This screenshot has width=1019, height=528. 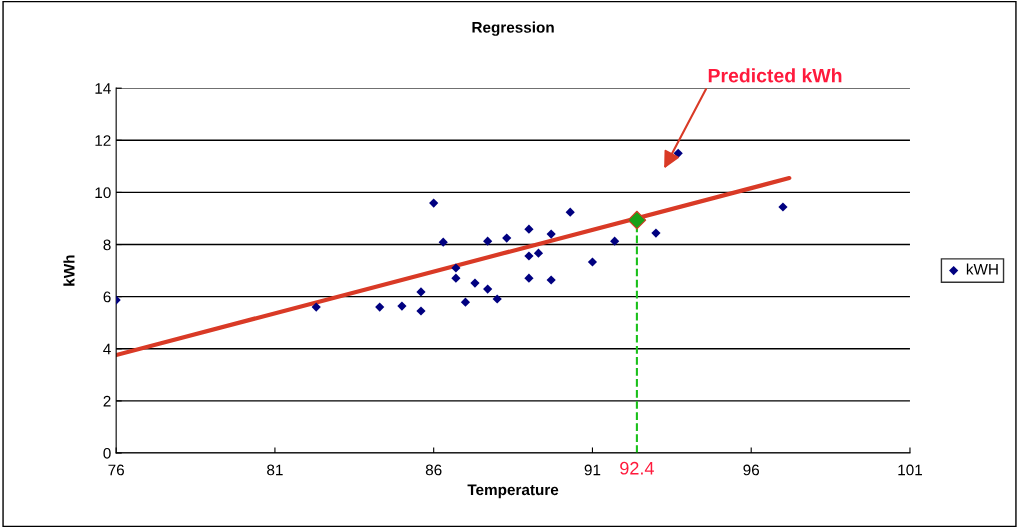 What do you see at coordinates (275, 470) in the screenshot?
I see `x-tick-label: 81` at bounding box center [275, 470].